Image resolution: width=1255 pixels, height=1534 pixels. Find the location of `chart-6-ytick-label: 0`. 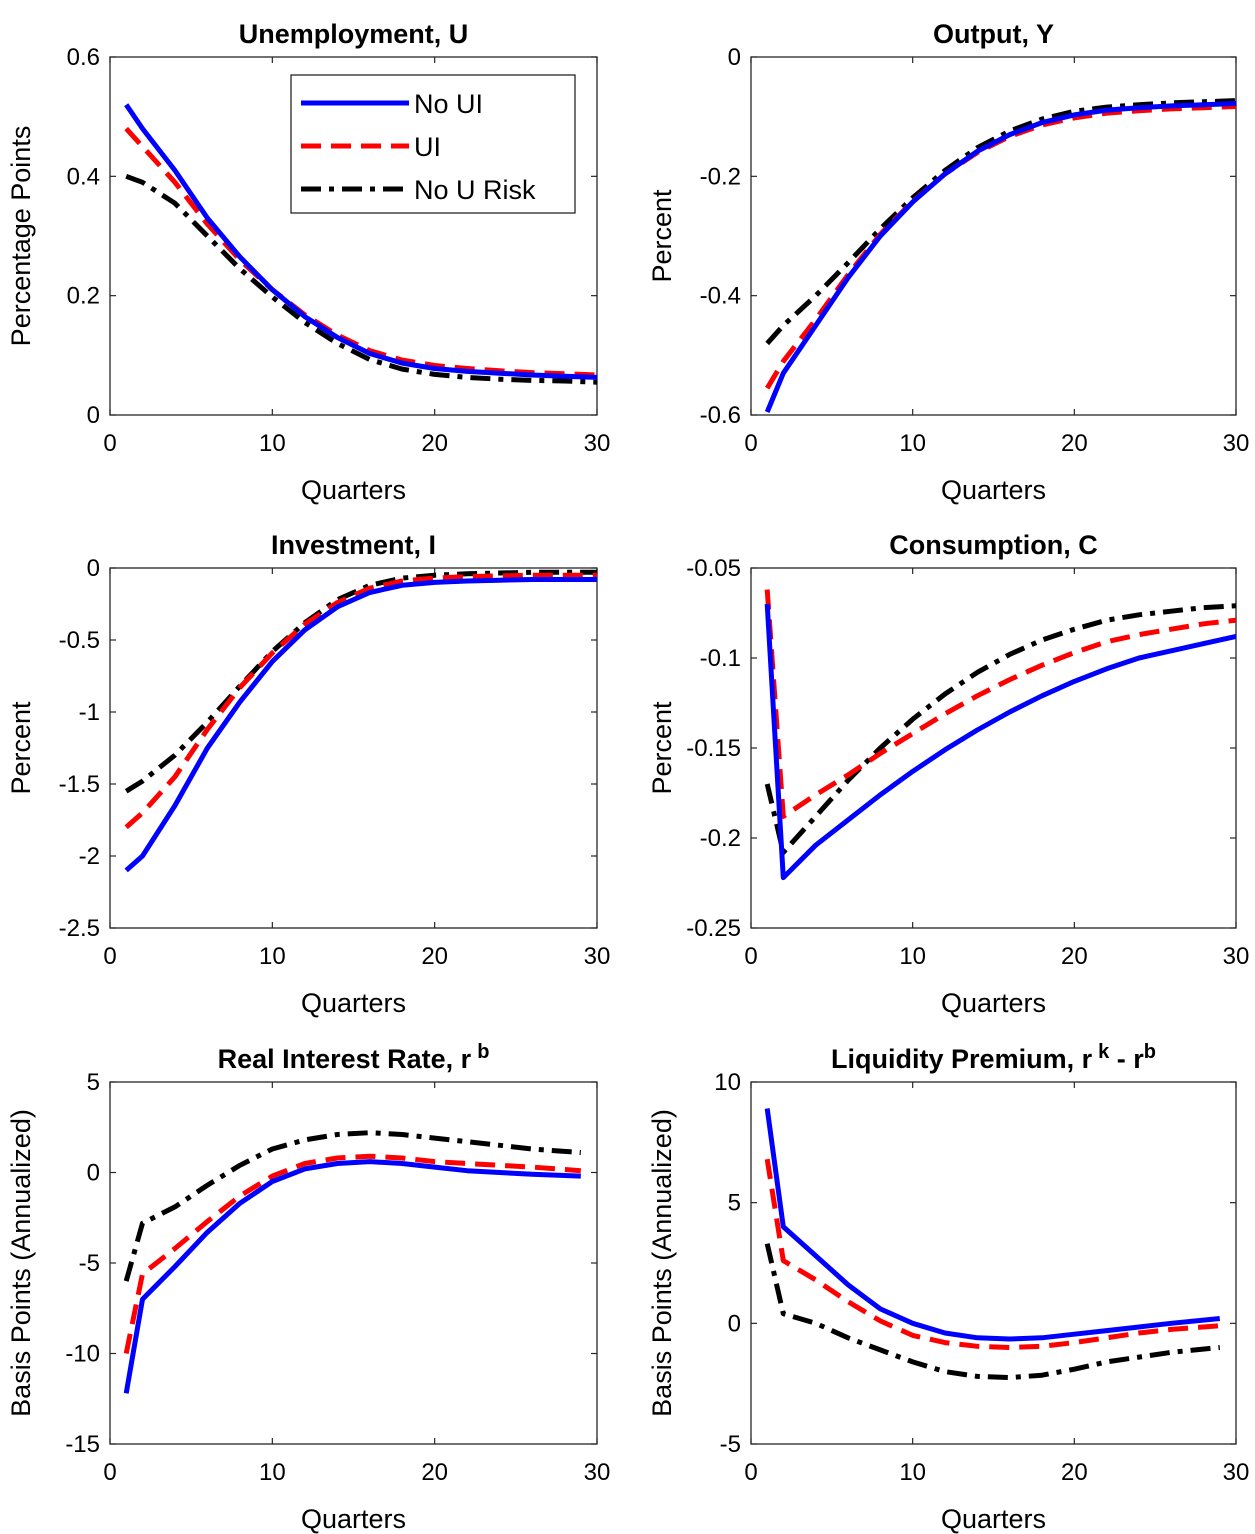

chart-6-ytick-label: 0 is located at coordinates (734, 1323).